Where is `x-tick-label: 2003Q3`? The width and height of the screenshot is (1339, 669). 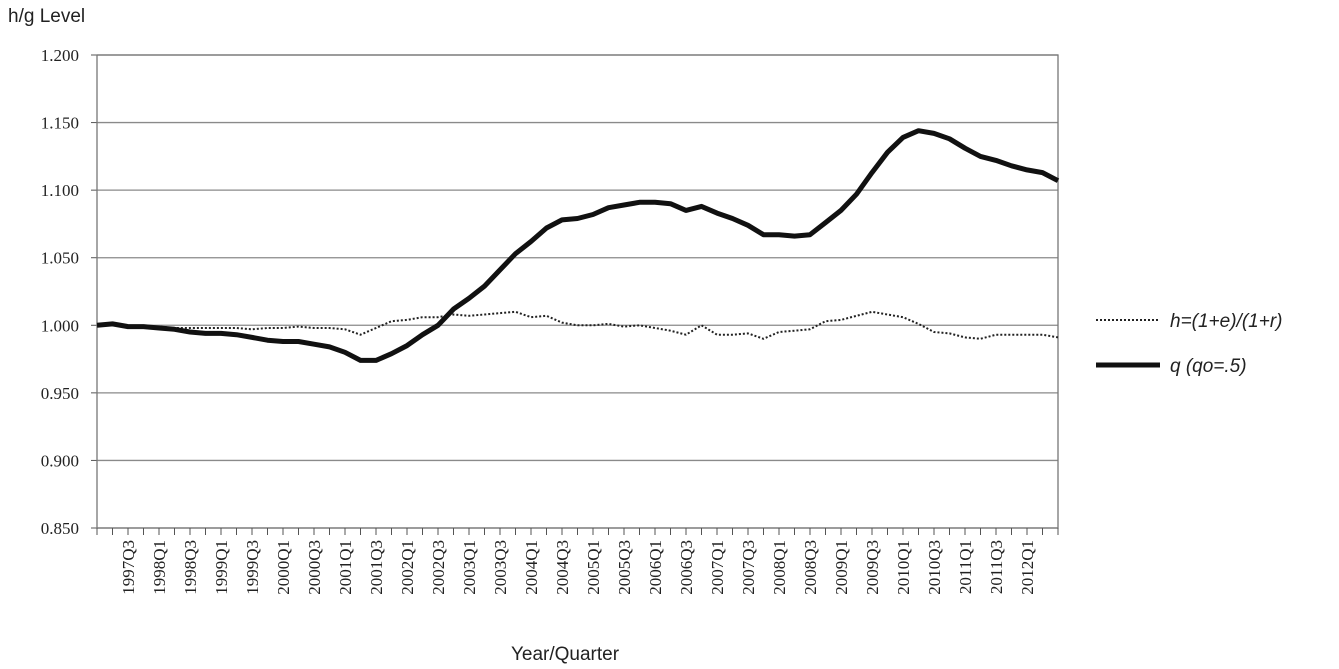 x-tick-label: 2003Q3 is located at coordinates (500, 567).